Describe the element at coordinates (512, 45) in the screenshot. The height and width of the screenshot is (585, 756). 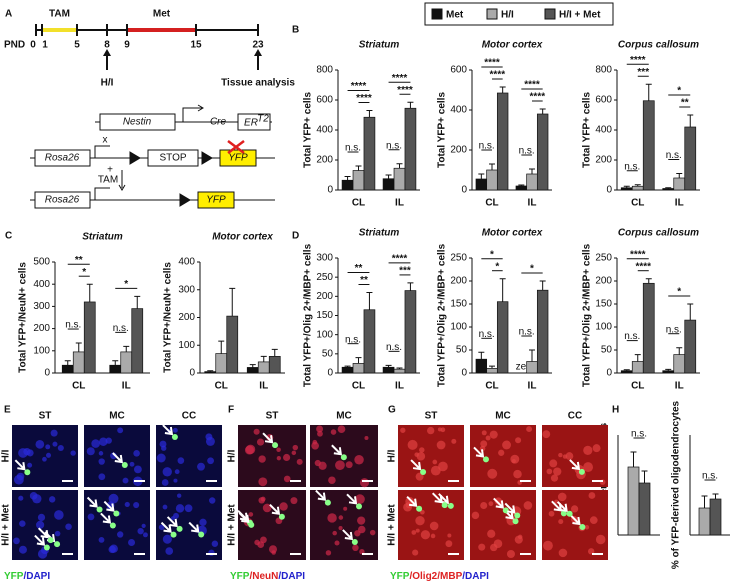
I see `chart-title: Motor cortex` at that location.